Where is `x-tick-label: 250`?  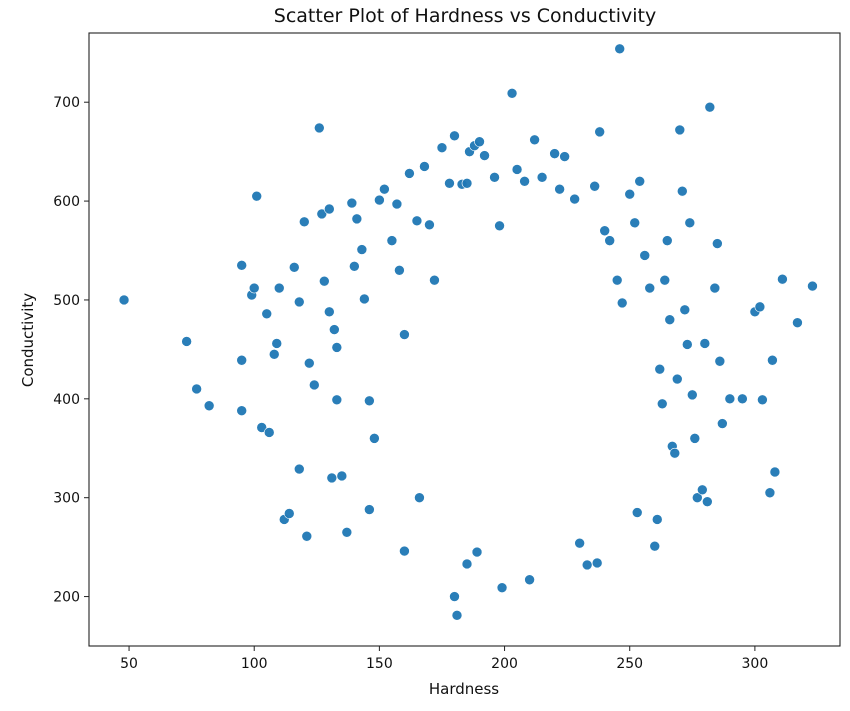
x-tick-label: 250 is located at coordinates (629, 664).